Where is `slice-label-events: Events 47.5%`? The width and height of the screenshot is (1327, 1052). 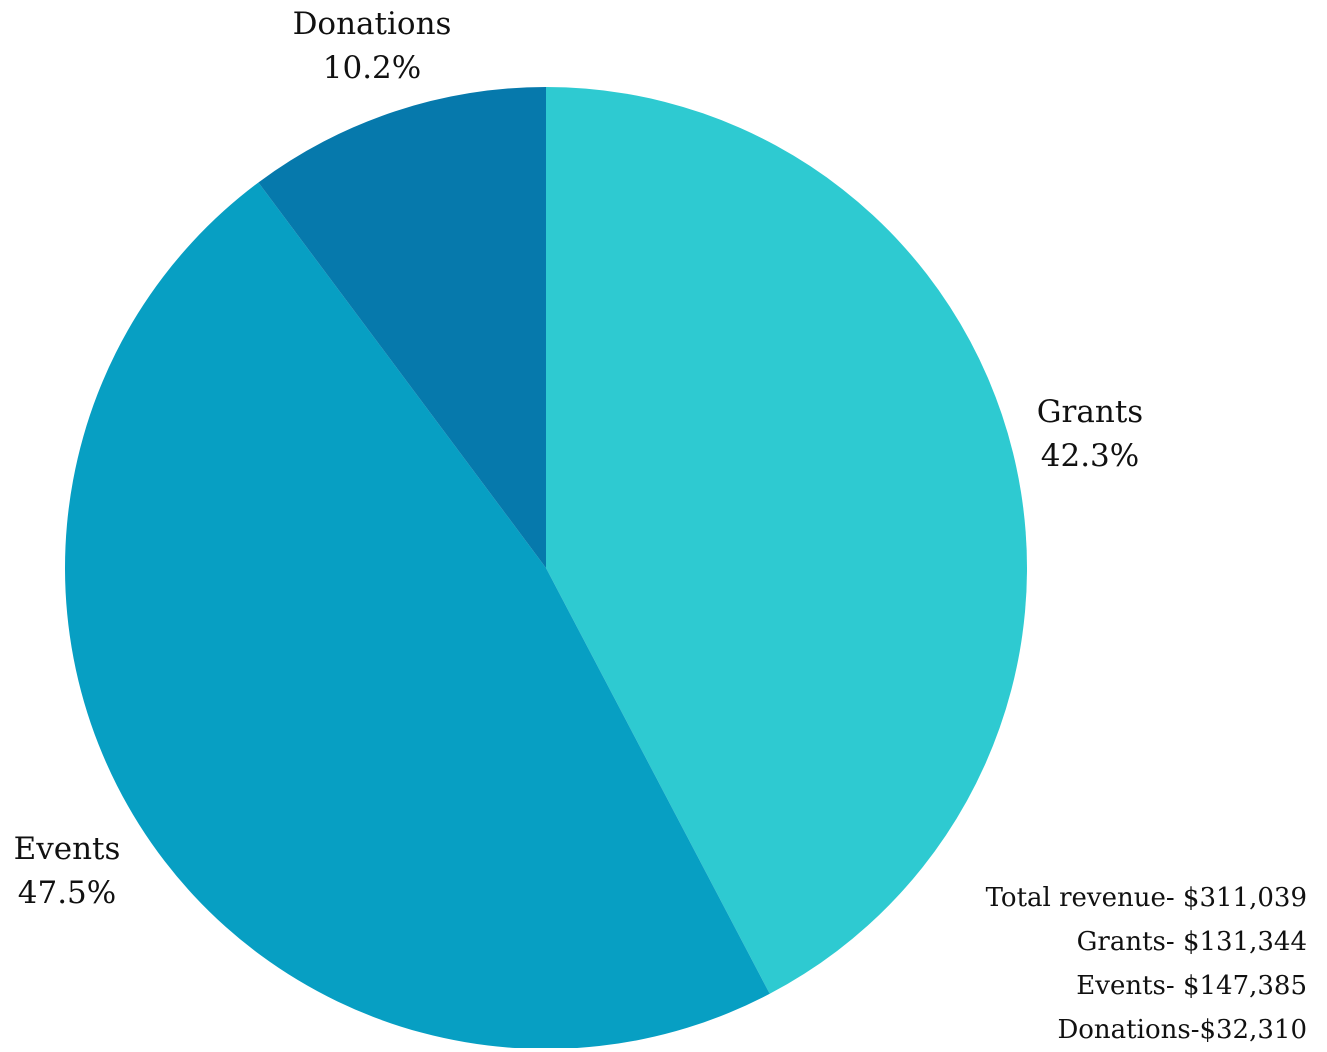
slice-label-events: Events 47.5% is located at coordinates (67, 871).